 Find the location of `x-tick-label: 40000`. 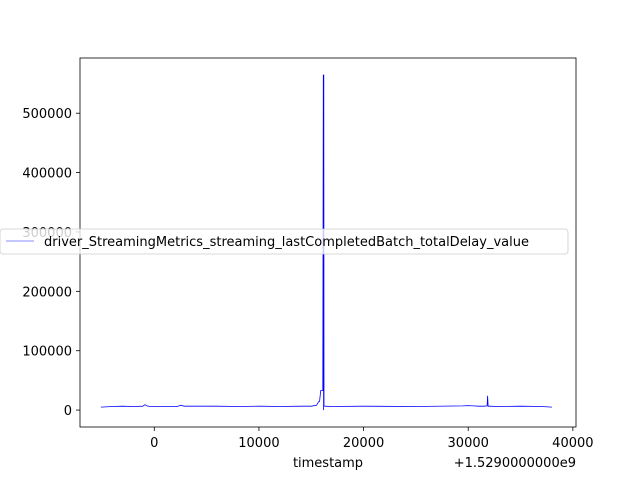

x-tick-label: 40000 is located at coordinates (572, 443).